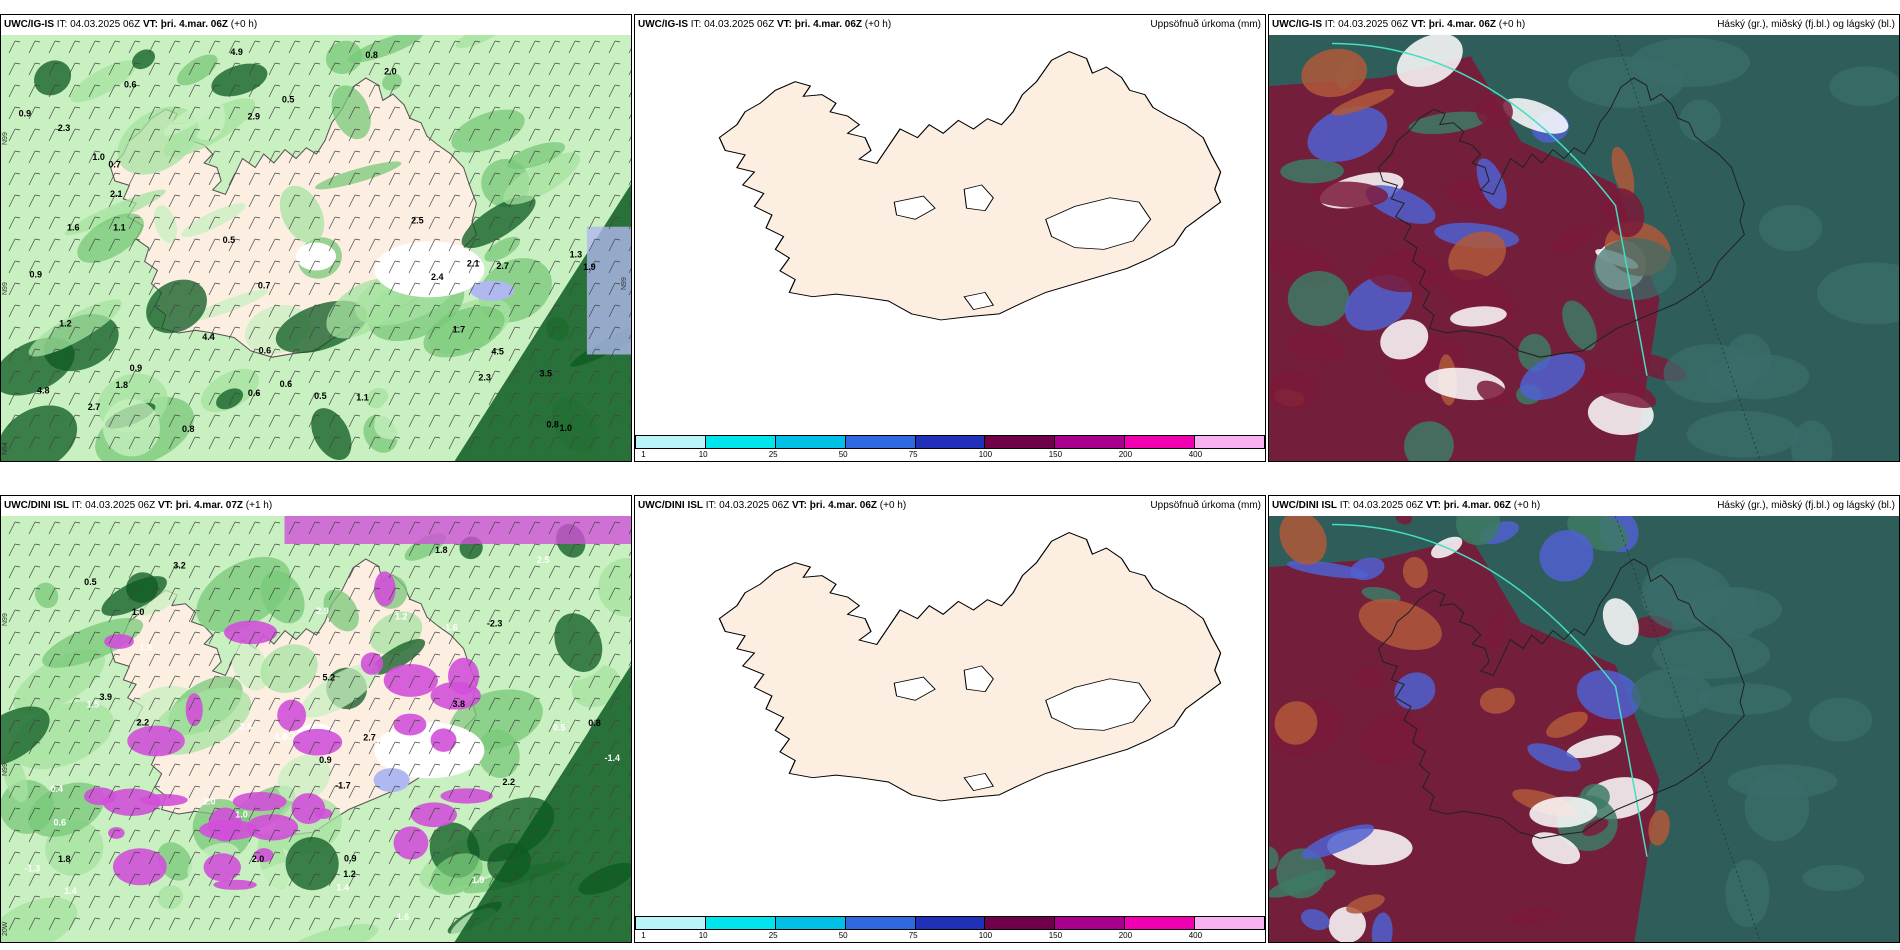 The width and height of the screenshot is (1900, 950). I want to click on iceland-landmass, so click(970, 186).